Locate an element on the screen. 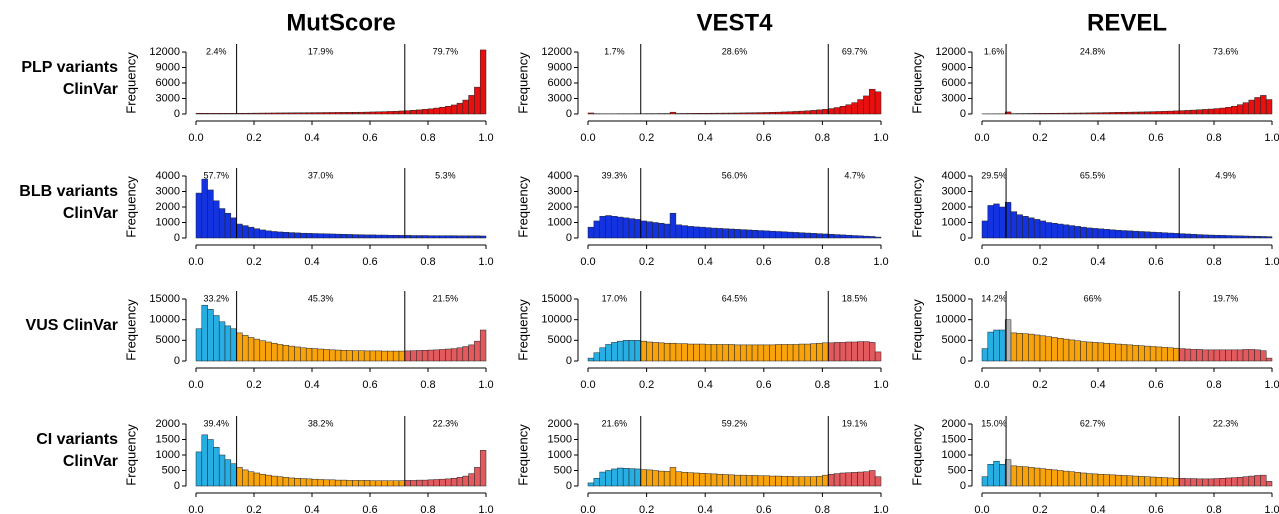 The height and width of the screenshot is (514, 1279). y-tick-label: 6000 is located at coordinates (954, 83).